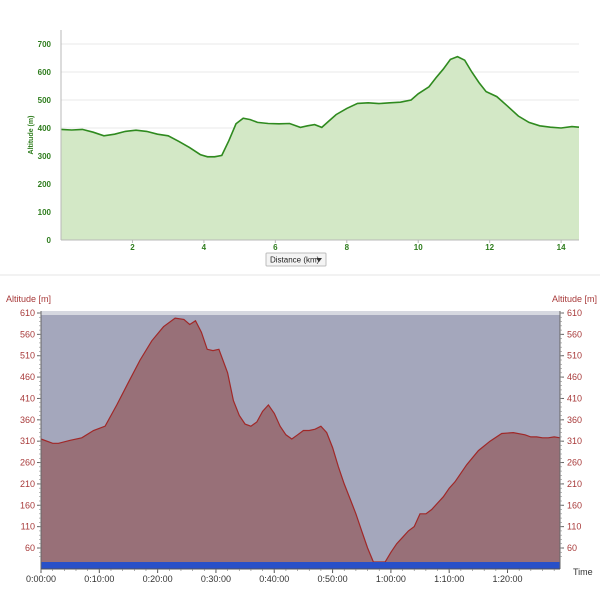 The image size is (600, 589). Describe the element at coordinates (574, 398) in the screenshot. I see `chart2-y-tick-label-right: 410` at that location.